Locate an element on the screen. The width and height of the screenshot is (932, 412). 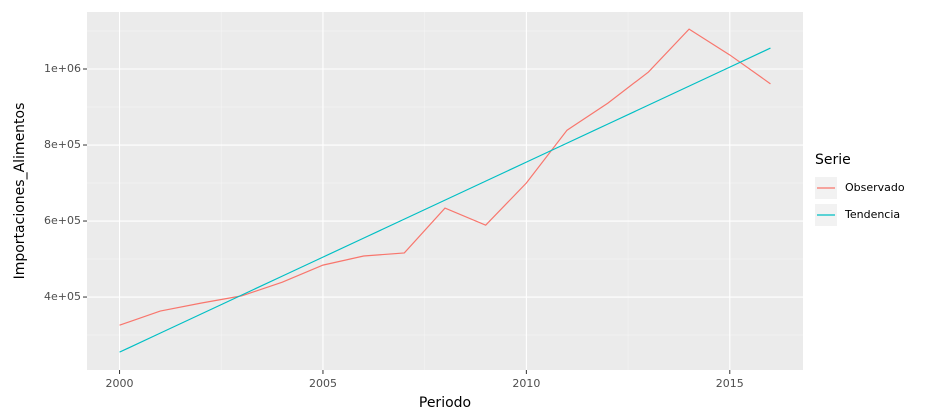
y-axis-title: Importaciones_Alimentos is located at coordinates (20, 191).